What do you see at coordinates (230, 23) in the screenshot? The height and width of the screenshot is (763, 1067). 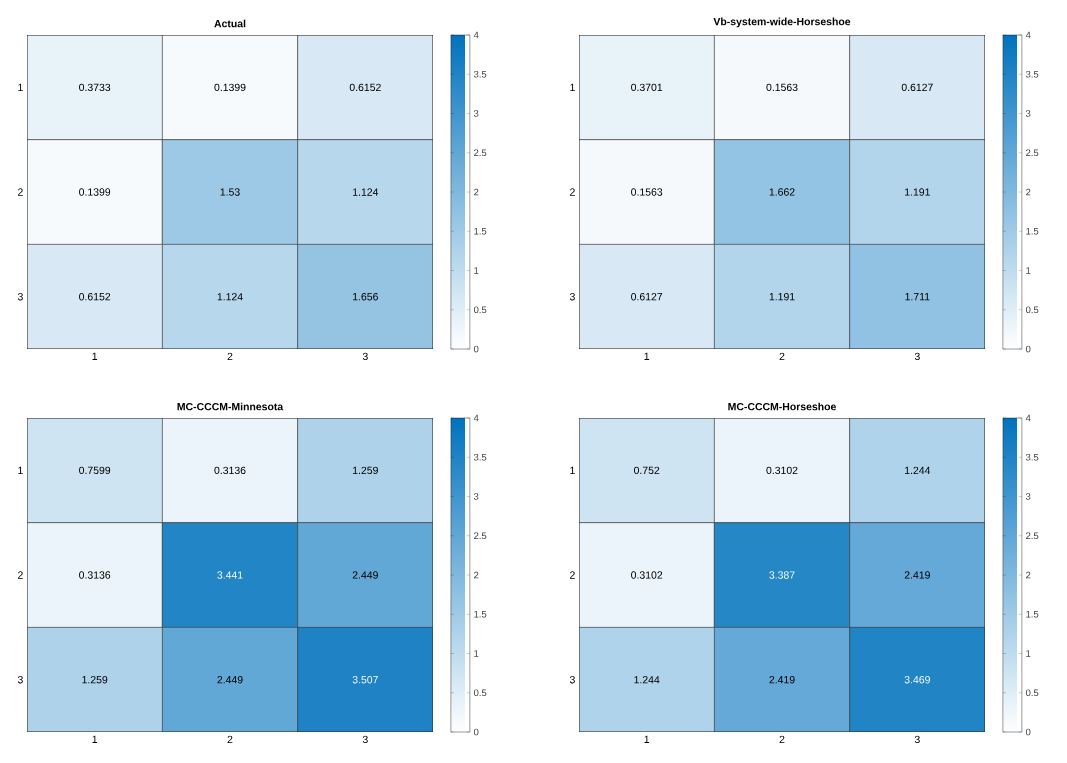 I see `chart-title: Actual` at bounding box center [230, 23].